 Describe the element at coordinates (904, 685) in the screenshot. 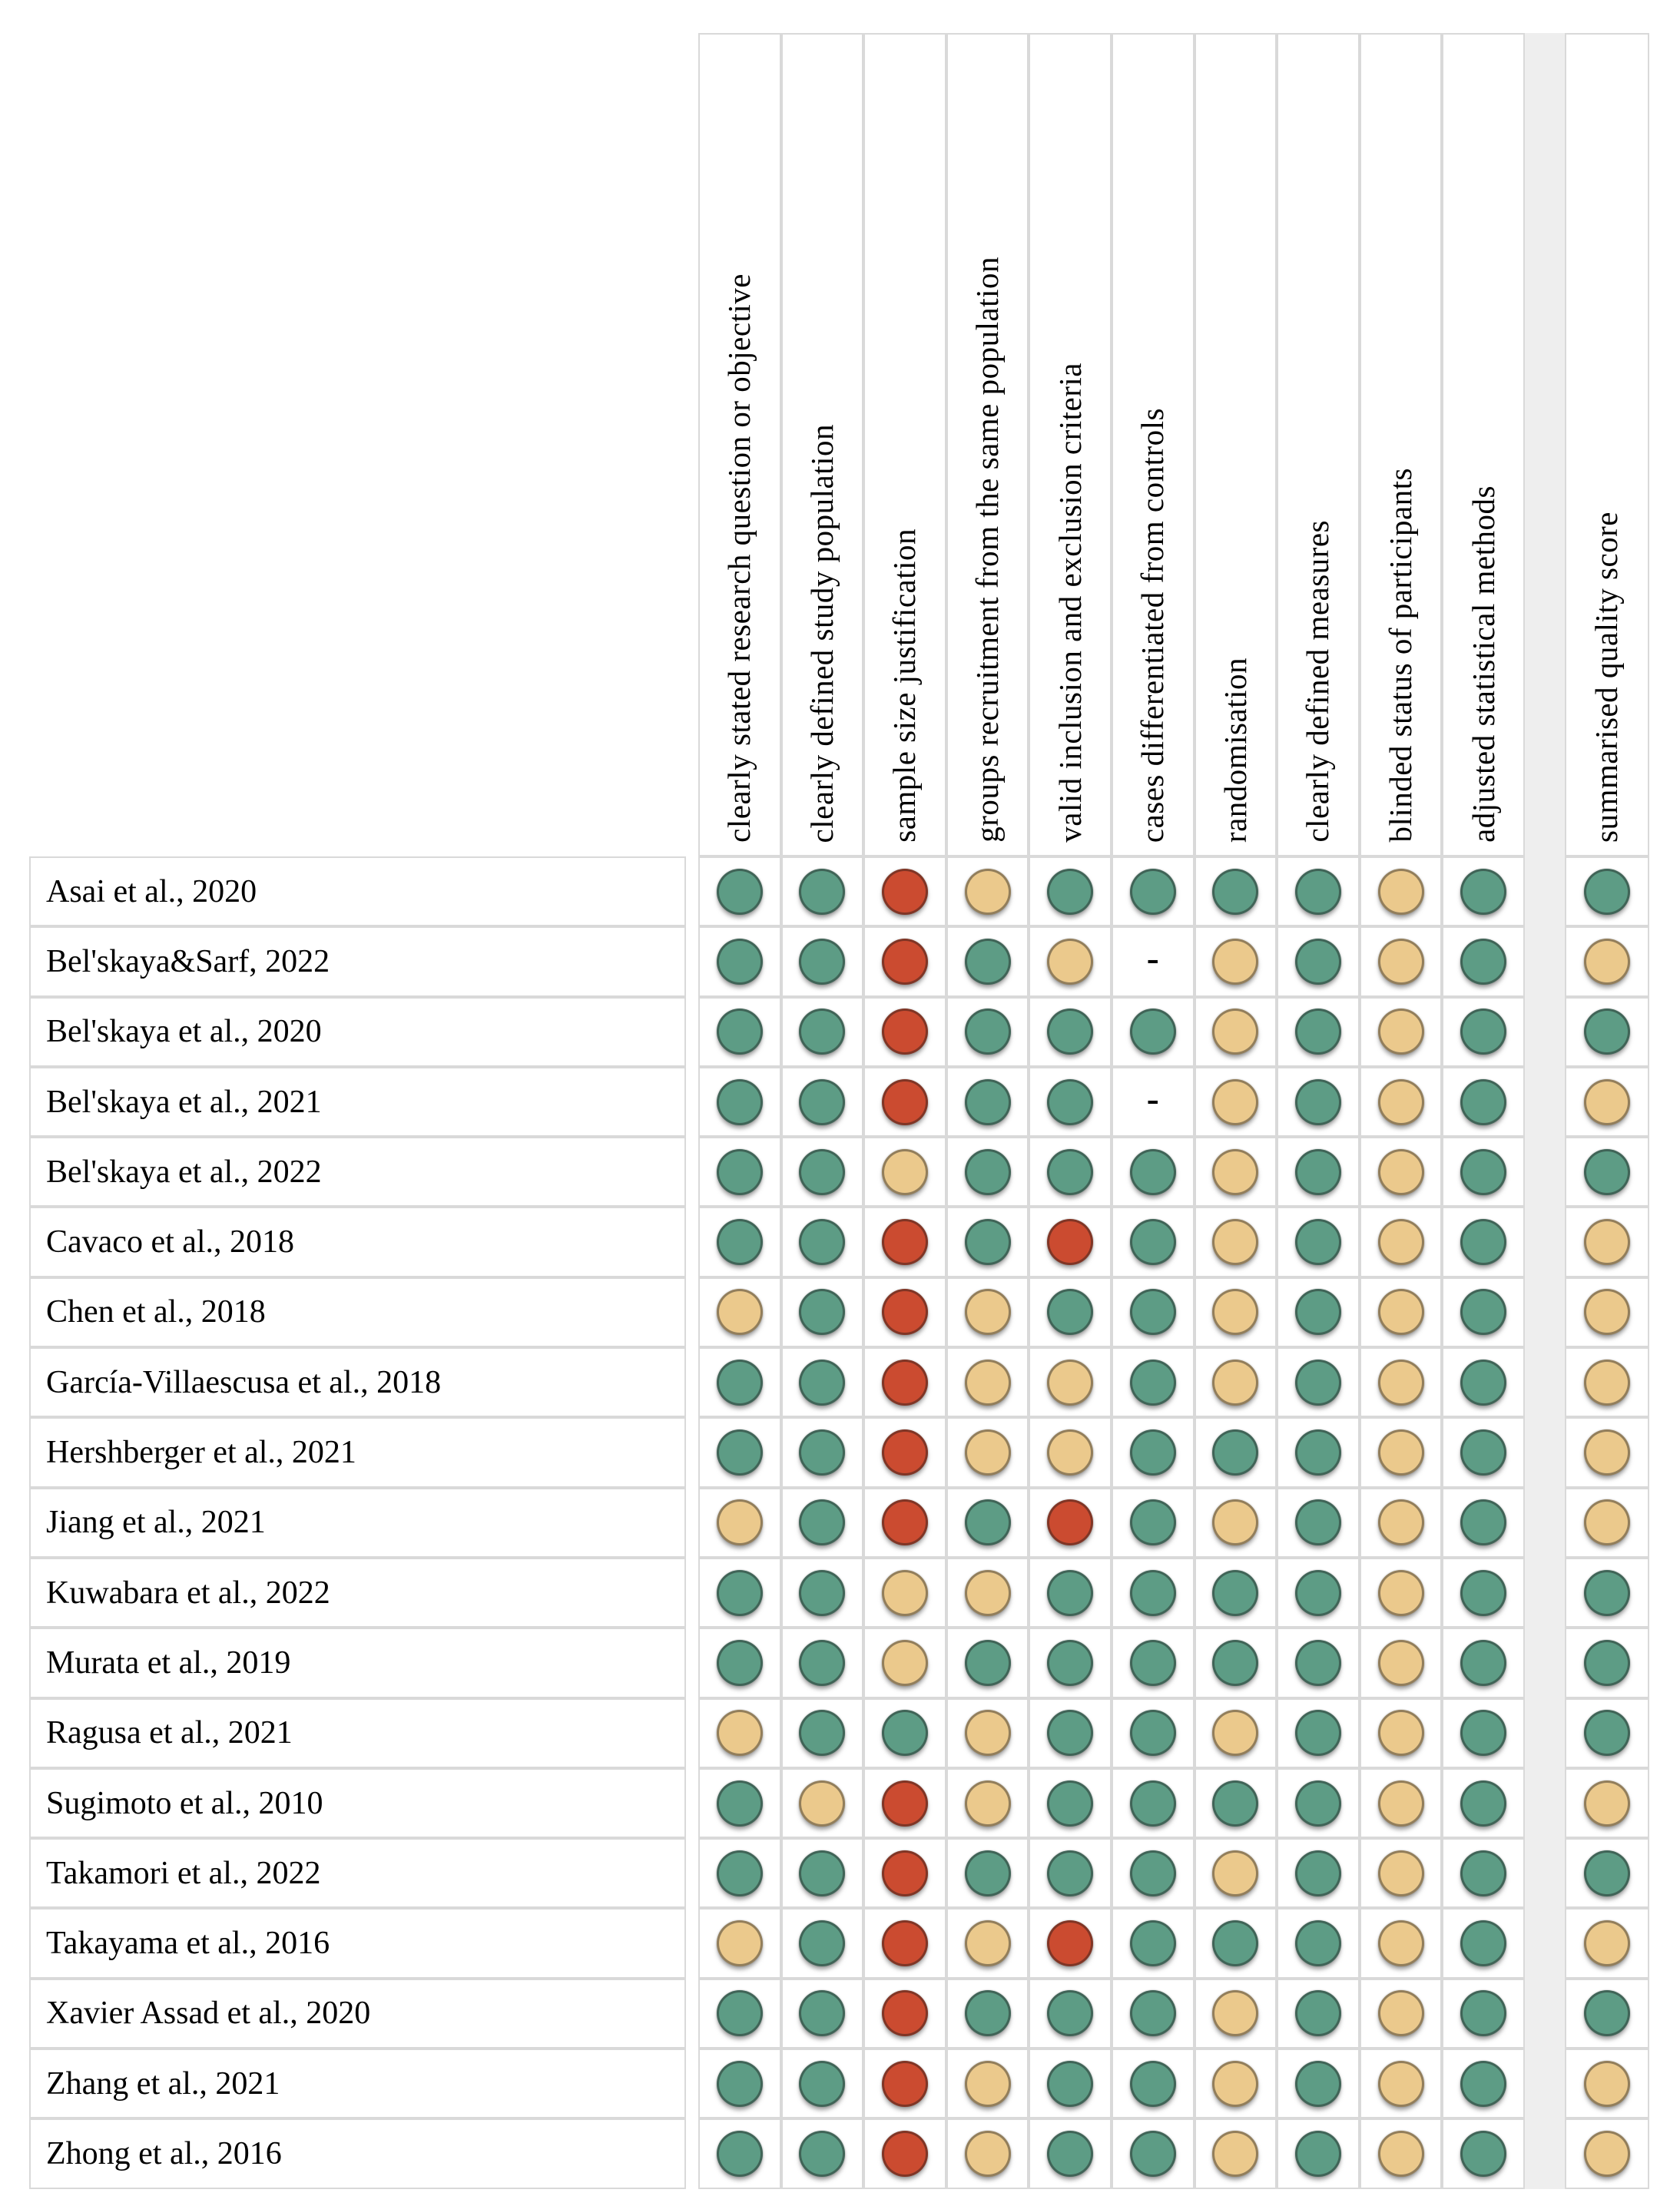

I see `criterion-column-header-label: sample size justification` at that location.